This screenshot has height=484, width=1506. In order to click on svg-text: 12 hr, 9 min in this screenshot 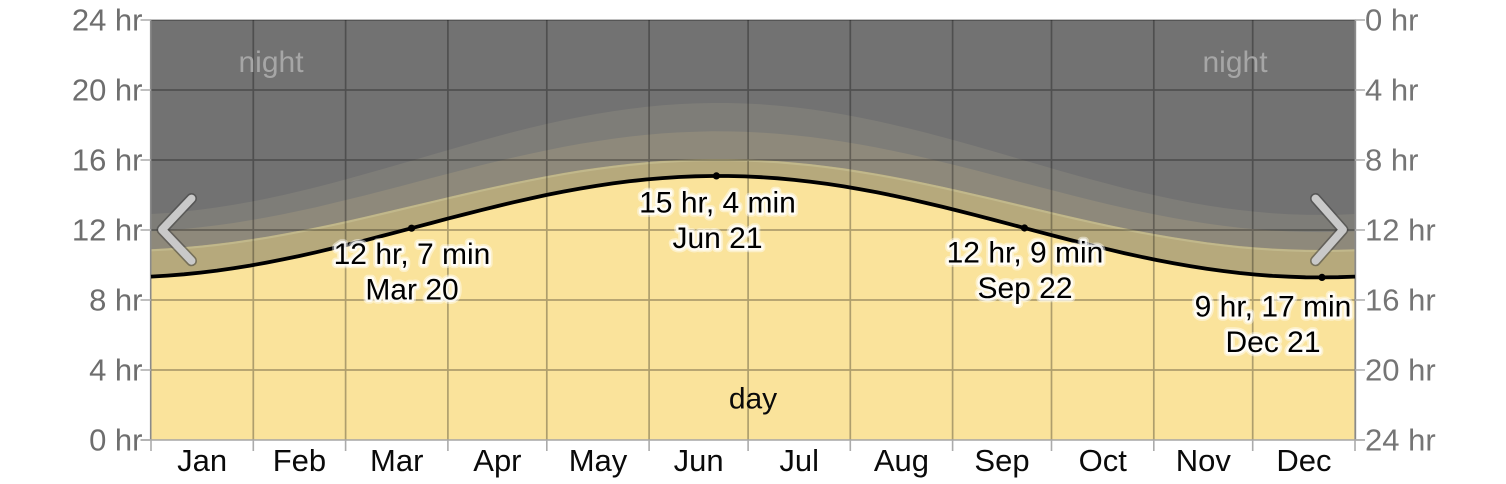, I will do `click(1025, 253)`.